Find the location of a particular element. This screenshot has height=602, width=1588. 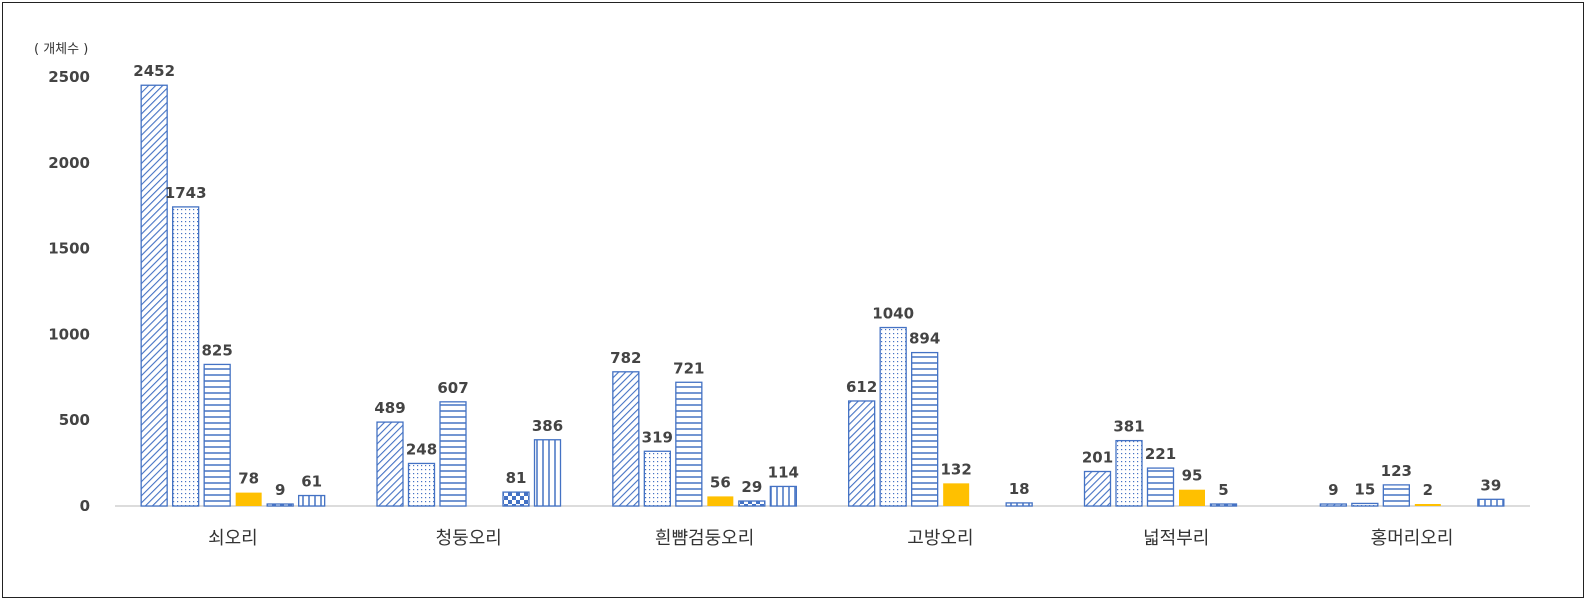

data-label: 825 is located at coordinates (217, 350).